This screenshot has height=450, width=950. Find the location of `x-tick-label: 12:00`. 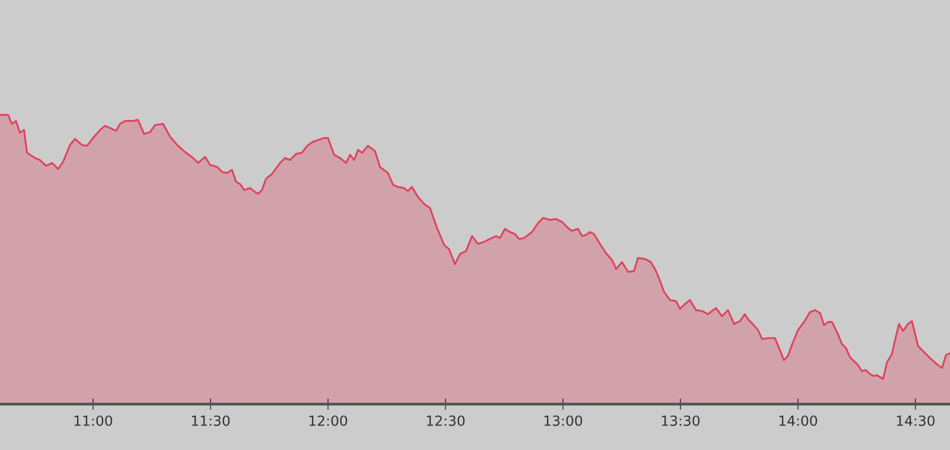

x-tick-label: 12:00 is located at coordinates (329, 420).